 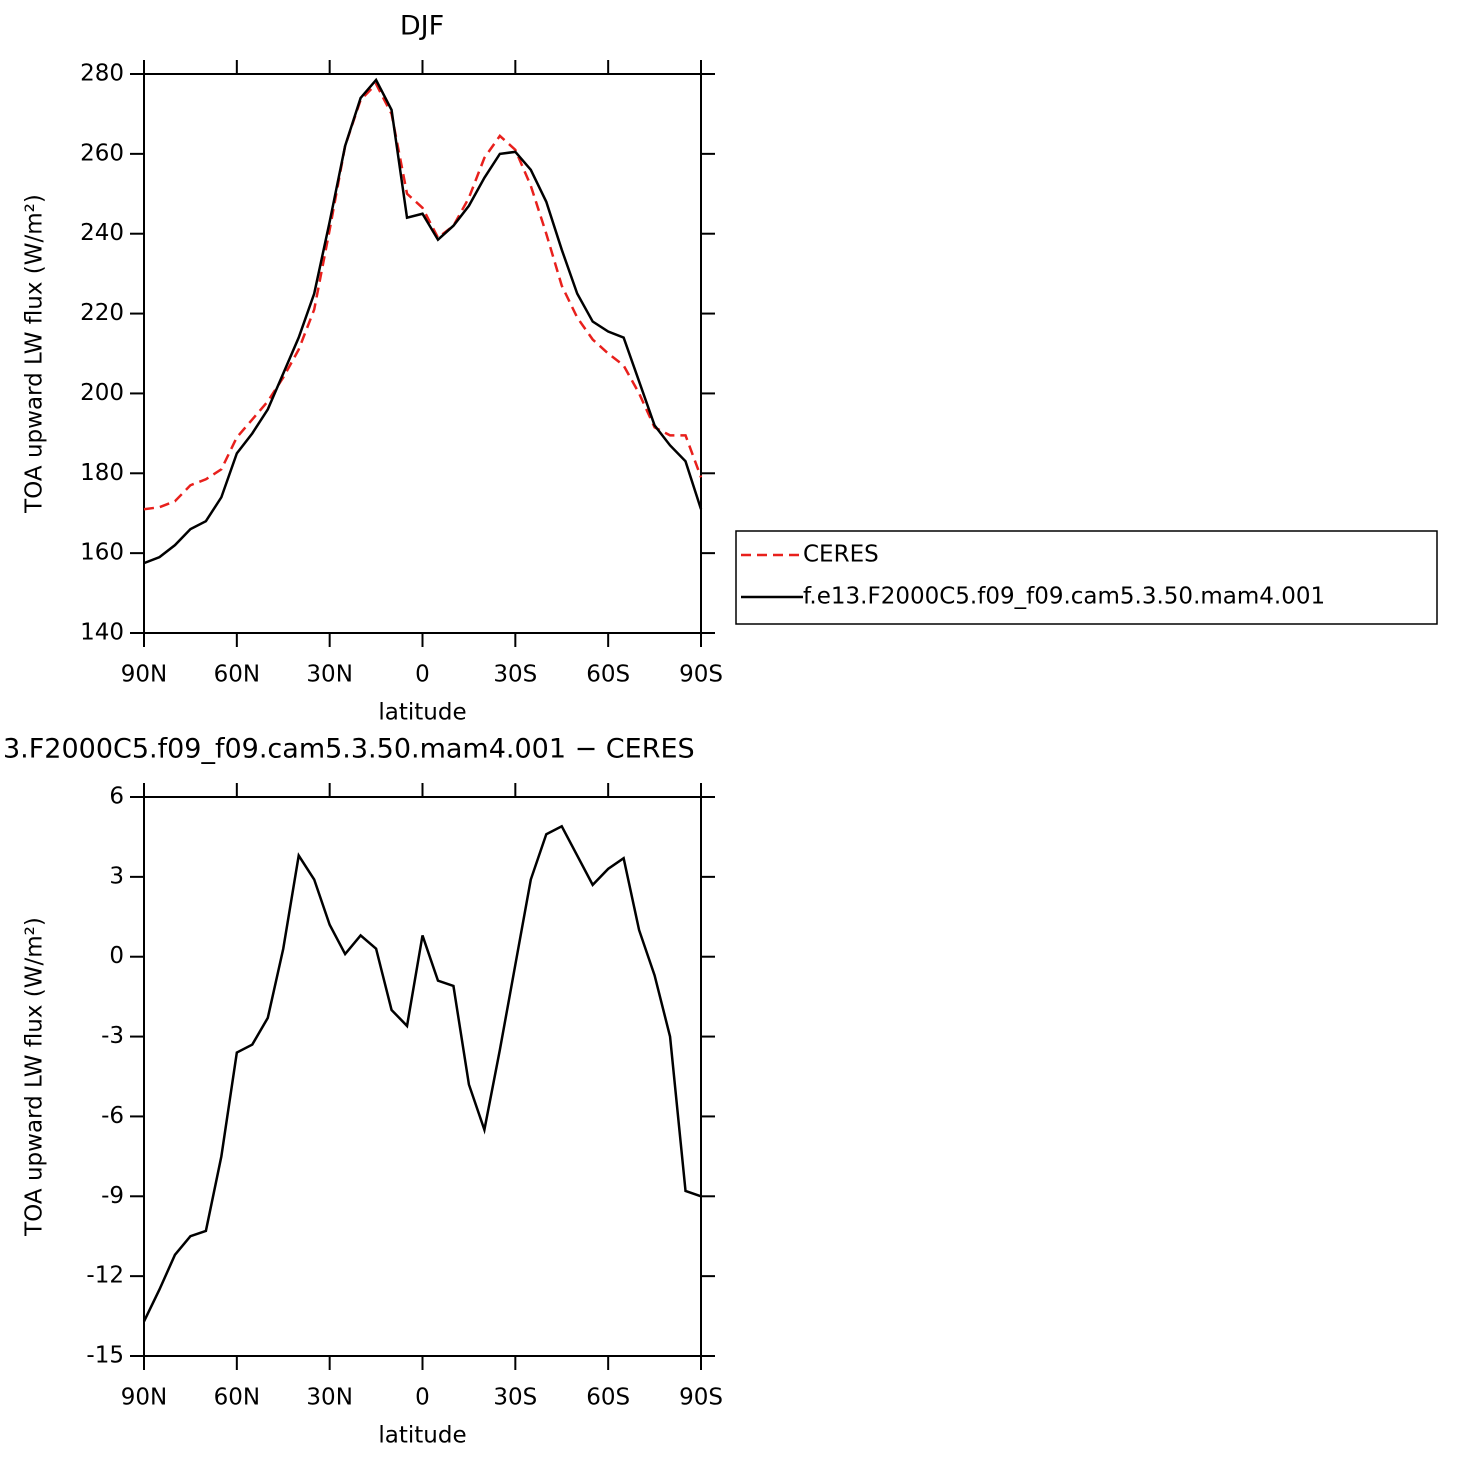 I want to click on y-tick-label: 0, so click(x=116, y=956).